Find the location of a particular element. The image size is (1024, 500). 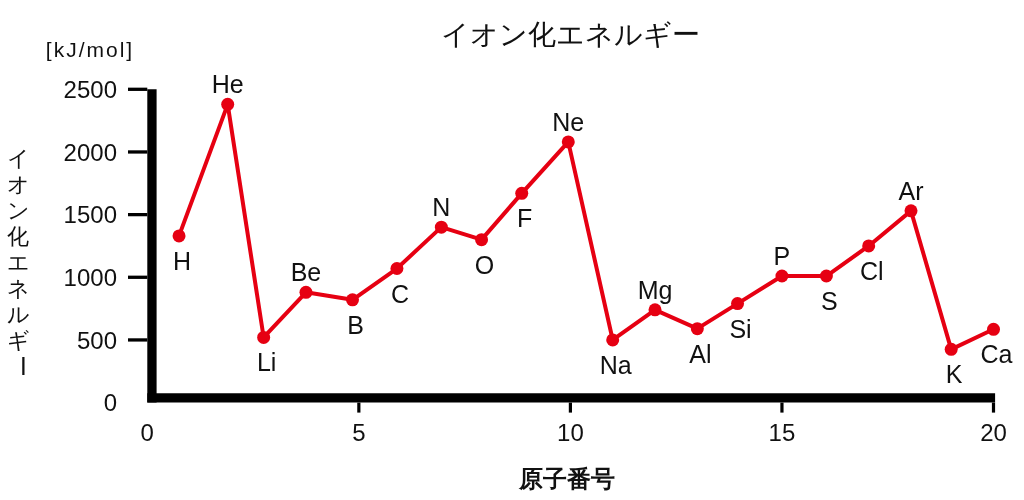

y-tick-label: 1000 is located at coordinates (90, 277).